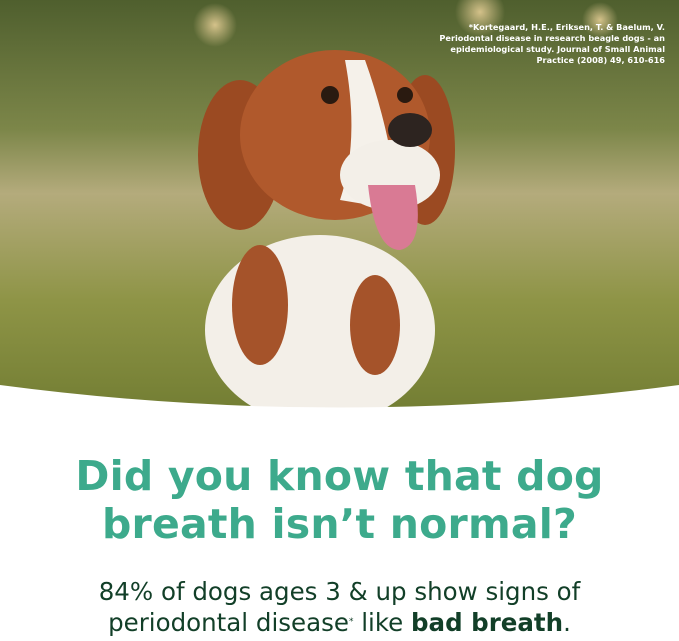 The height and width of the screenshot is (641, 679). What do you see at coordinates (339, 476) in the screenshot?
I see `headline-line-1: Did you know that dog` at bounding box center [339, 476].